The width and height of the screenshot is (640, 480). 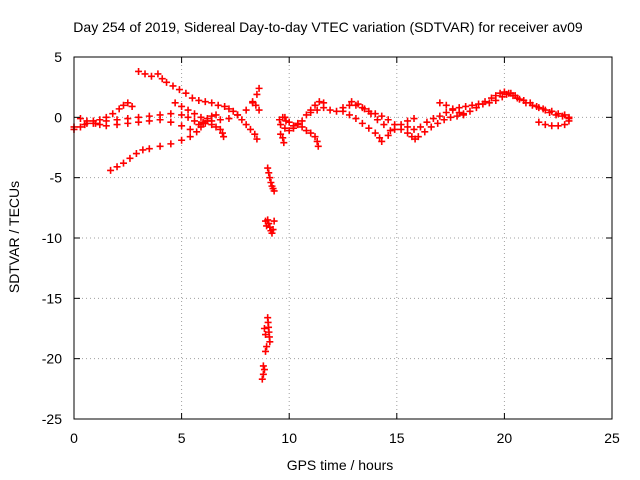 I want to click on x-tick-label: 0, so click(x=74, y=438).